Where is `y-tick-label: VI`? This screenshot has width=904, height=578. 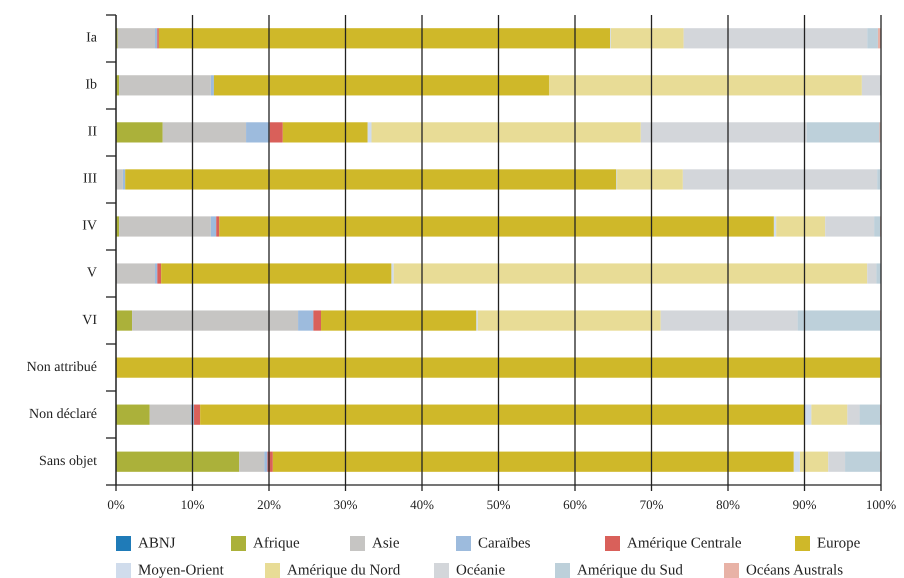 y-tick-label: VI is located at coordinates (90, 320).